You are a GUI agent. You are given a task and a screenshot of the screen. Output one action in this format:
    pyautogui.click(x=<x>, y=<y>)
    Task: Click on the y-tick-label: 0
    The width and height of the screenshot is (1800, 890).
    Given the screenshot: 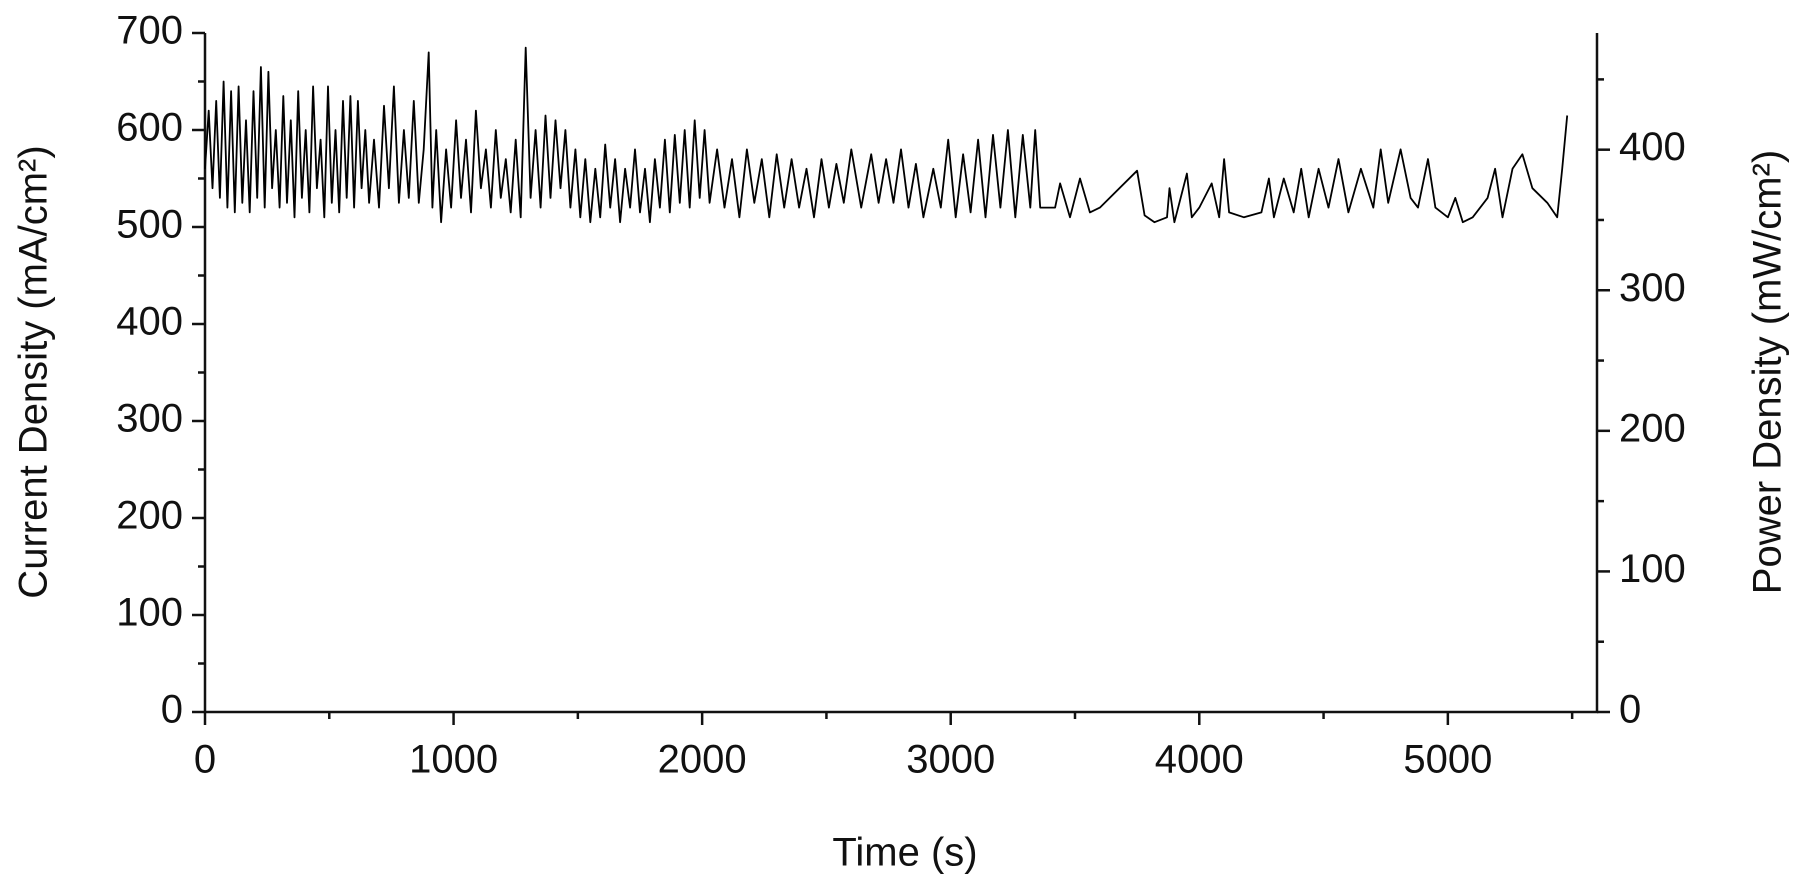 What is the action you would take?
    pyautogui.click(x=172, y=710)
    